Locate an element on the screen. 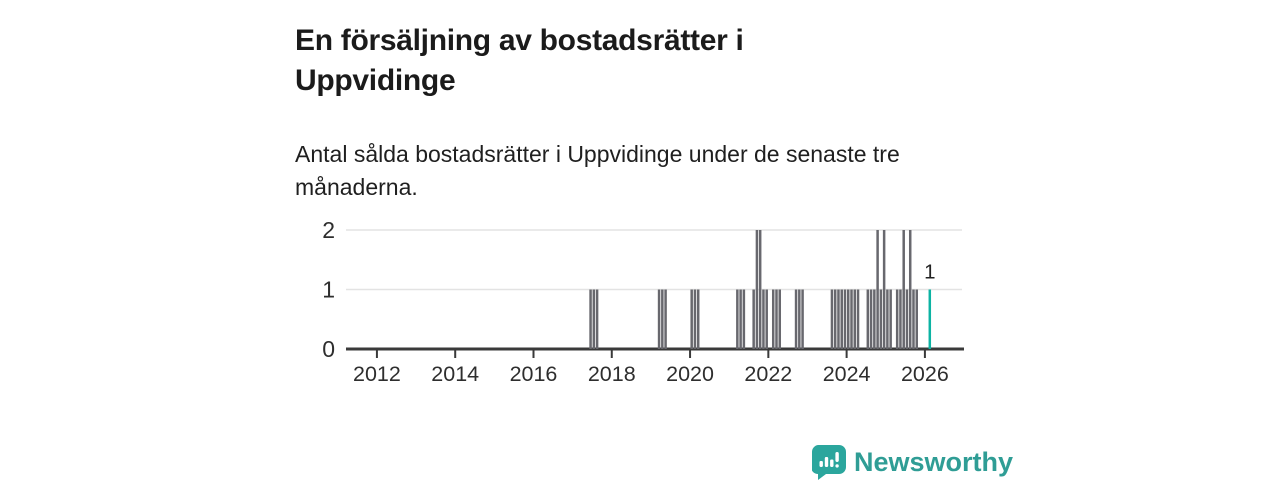 This screenshot has height=480, width=1280. x-axis-label: 2022 is located at coordinates (768, 374).